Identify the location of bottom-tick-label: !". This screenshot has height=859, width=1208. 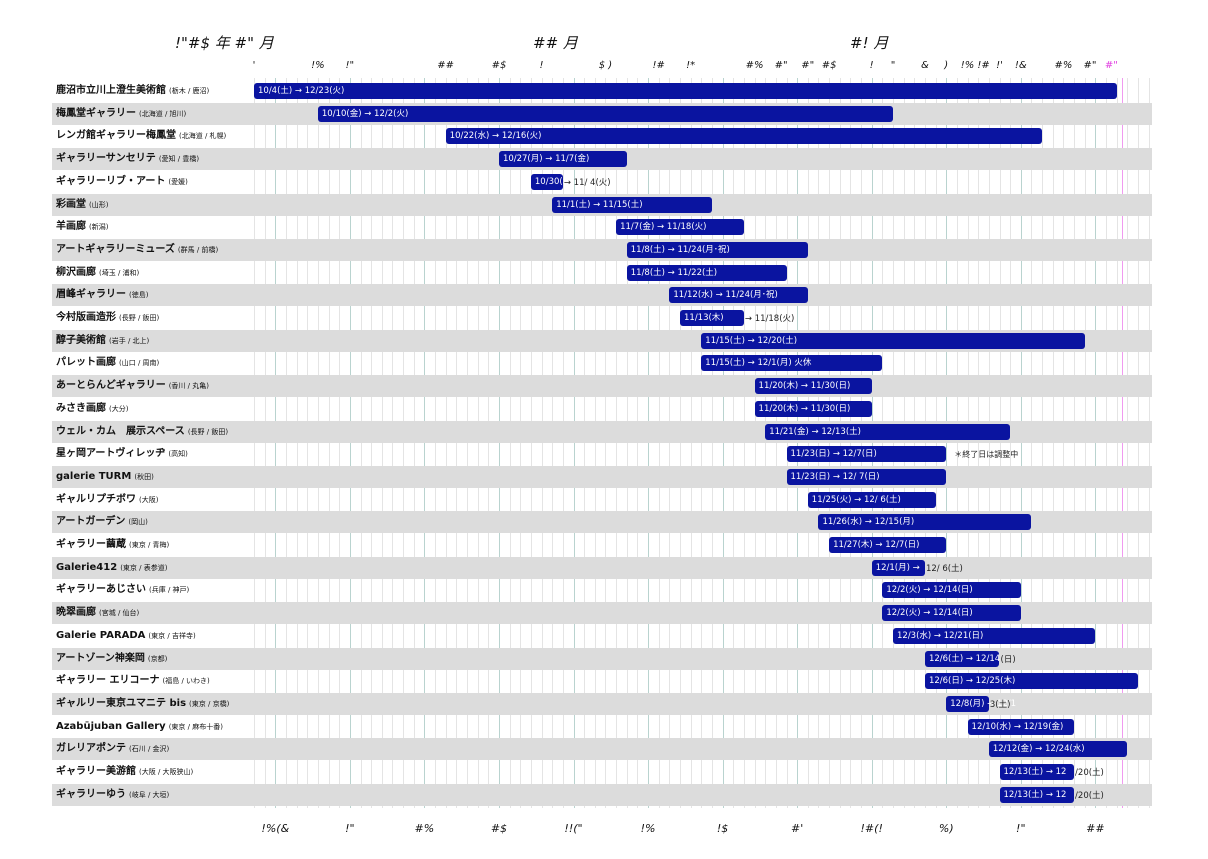
(1021, 828).